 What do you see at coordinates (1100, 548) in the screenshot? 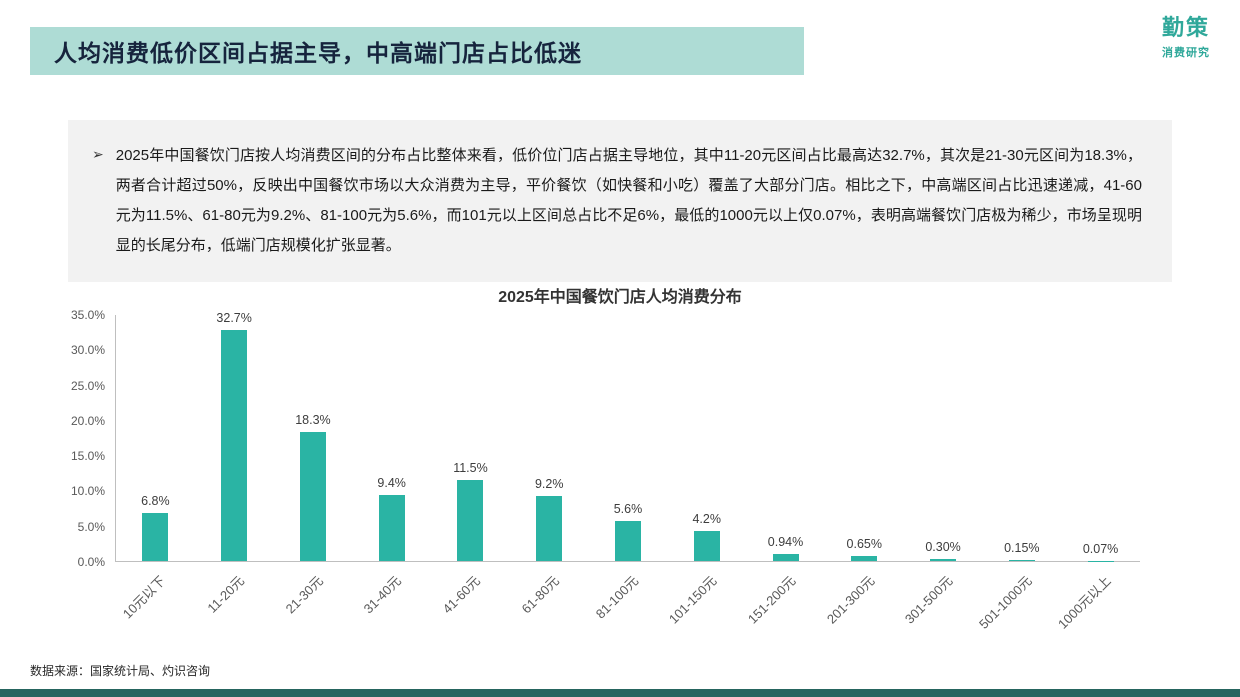
I see `value-label: 0.07%` at bounding box center [1100, 548].